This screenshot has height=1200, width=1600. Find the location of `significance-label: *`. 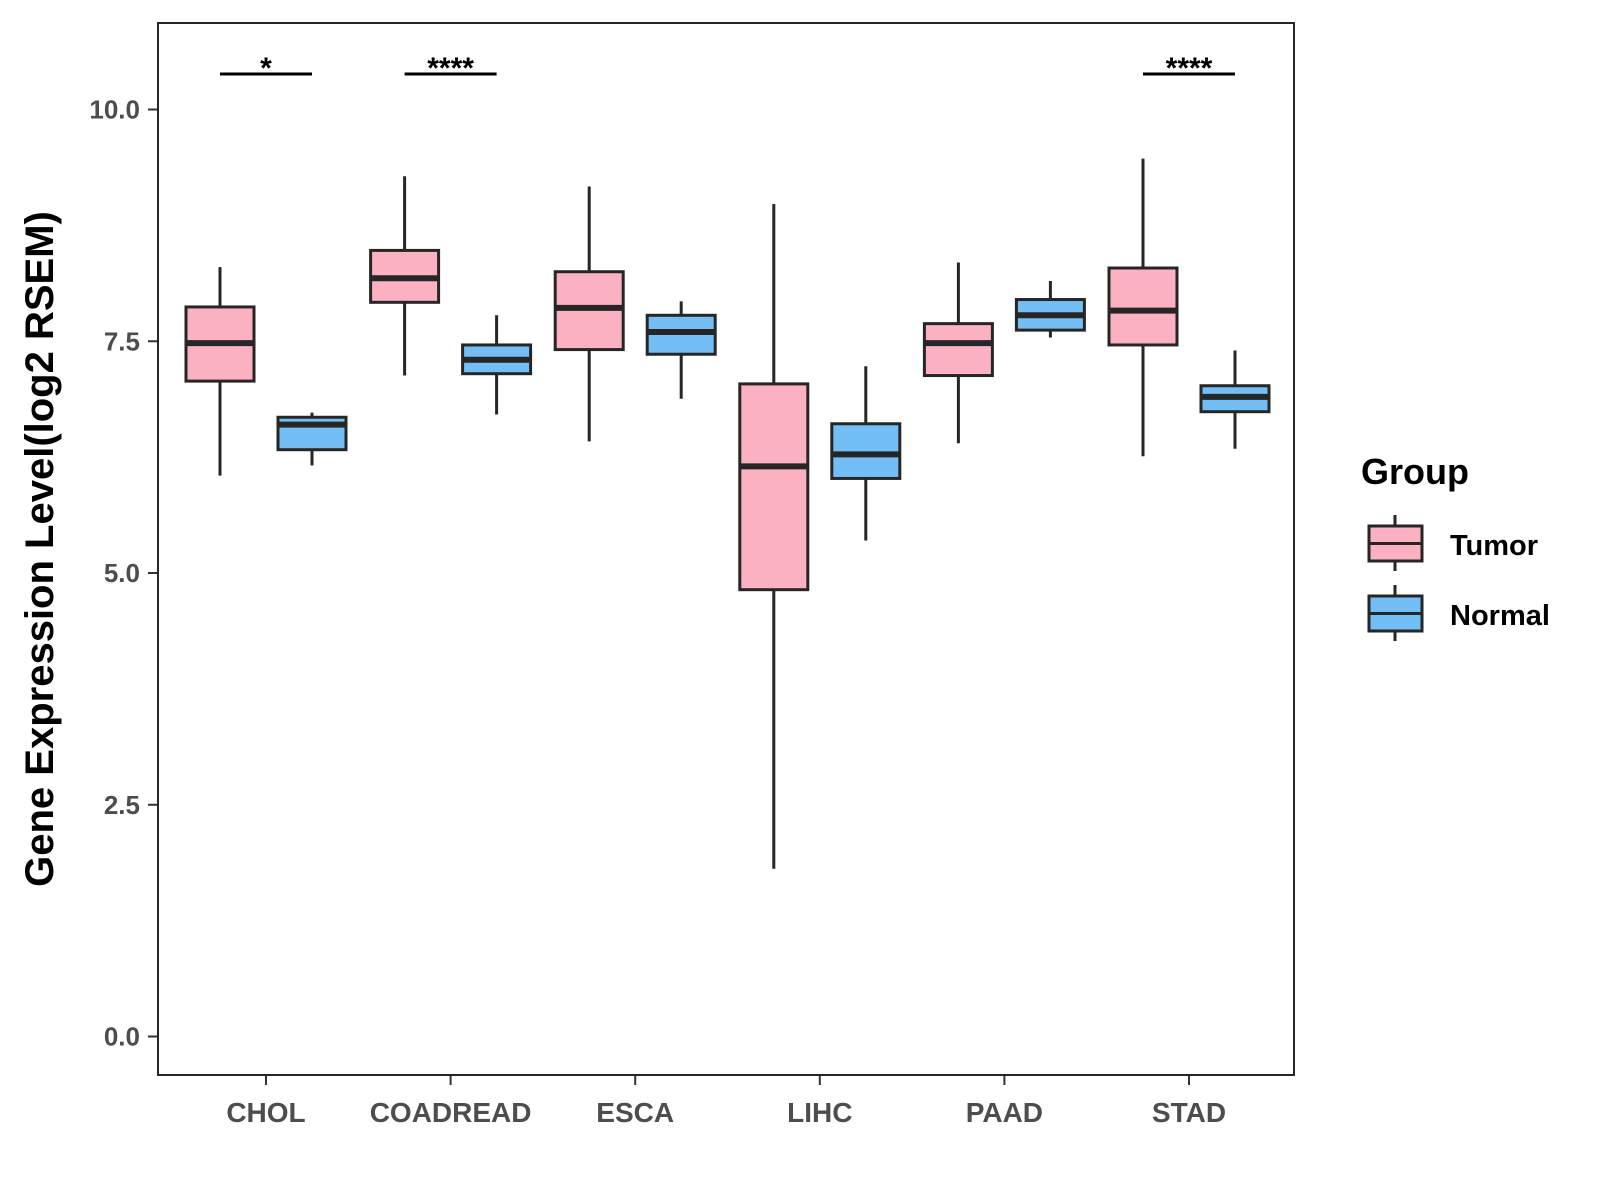

significance-label: * is located at coordinates (266, 68).